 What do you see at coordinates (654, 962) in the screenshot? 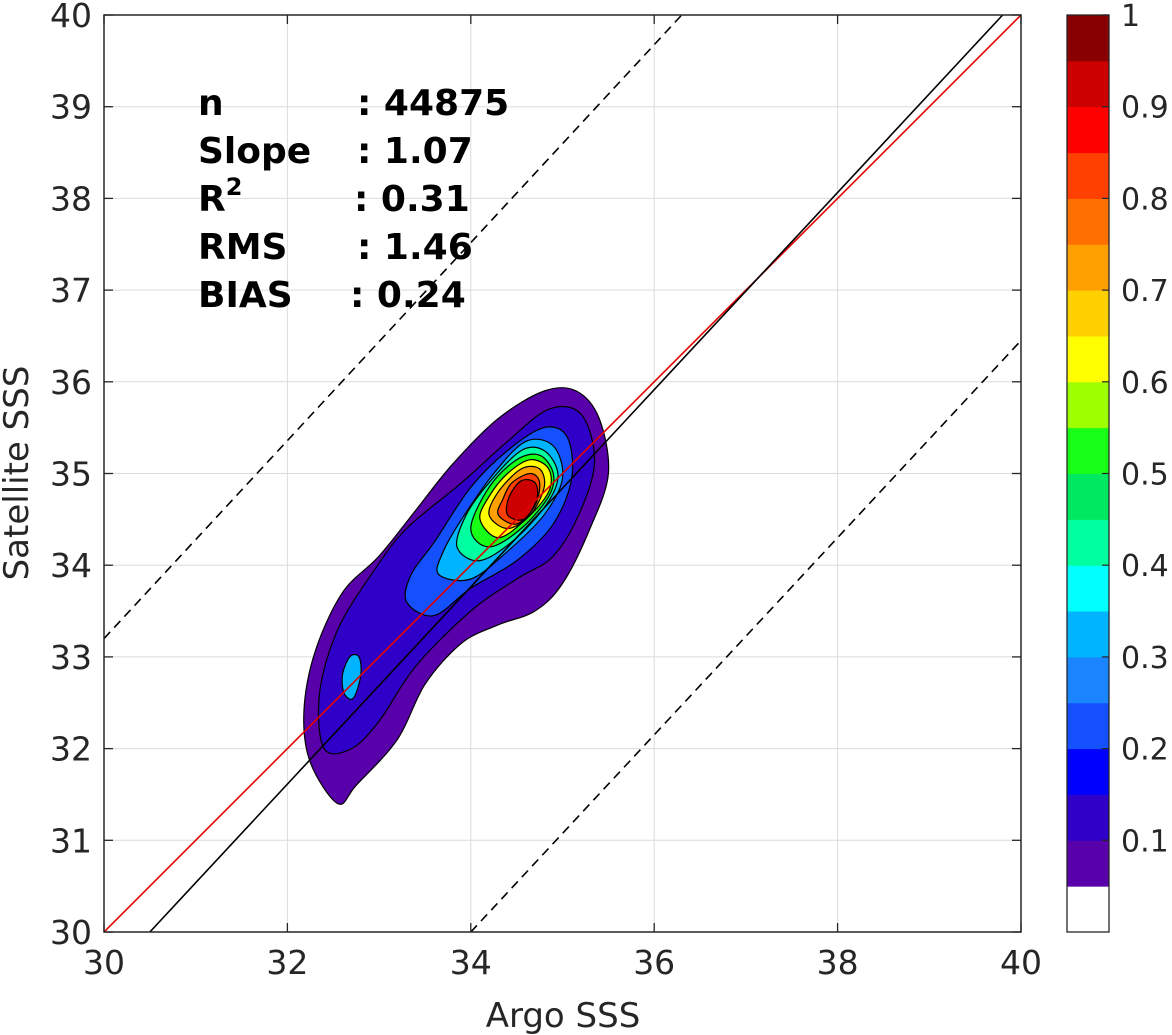
I see `x-tick-label: 36` at bounding box center [654, 962].